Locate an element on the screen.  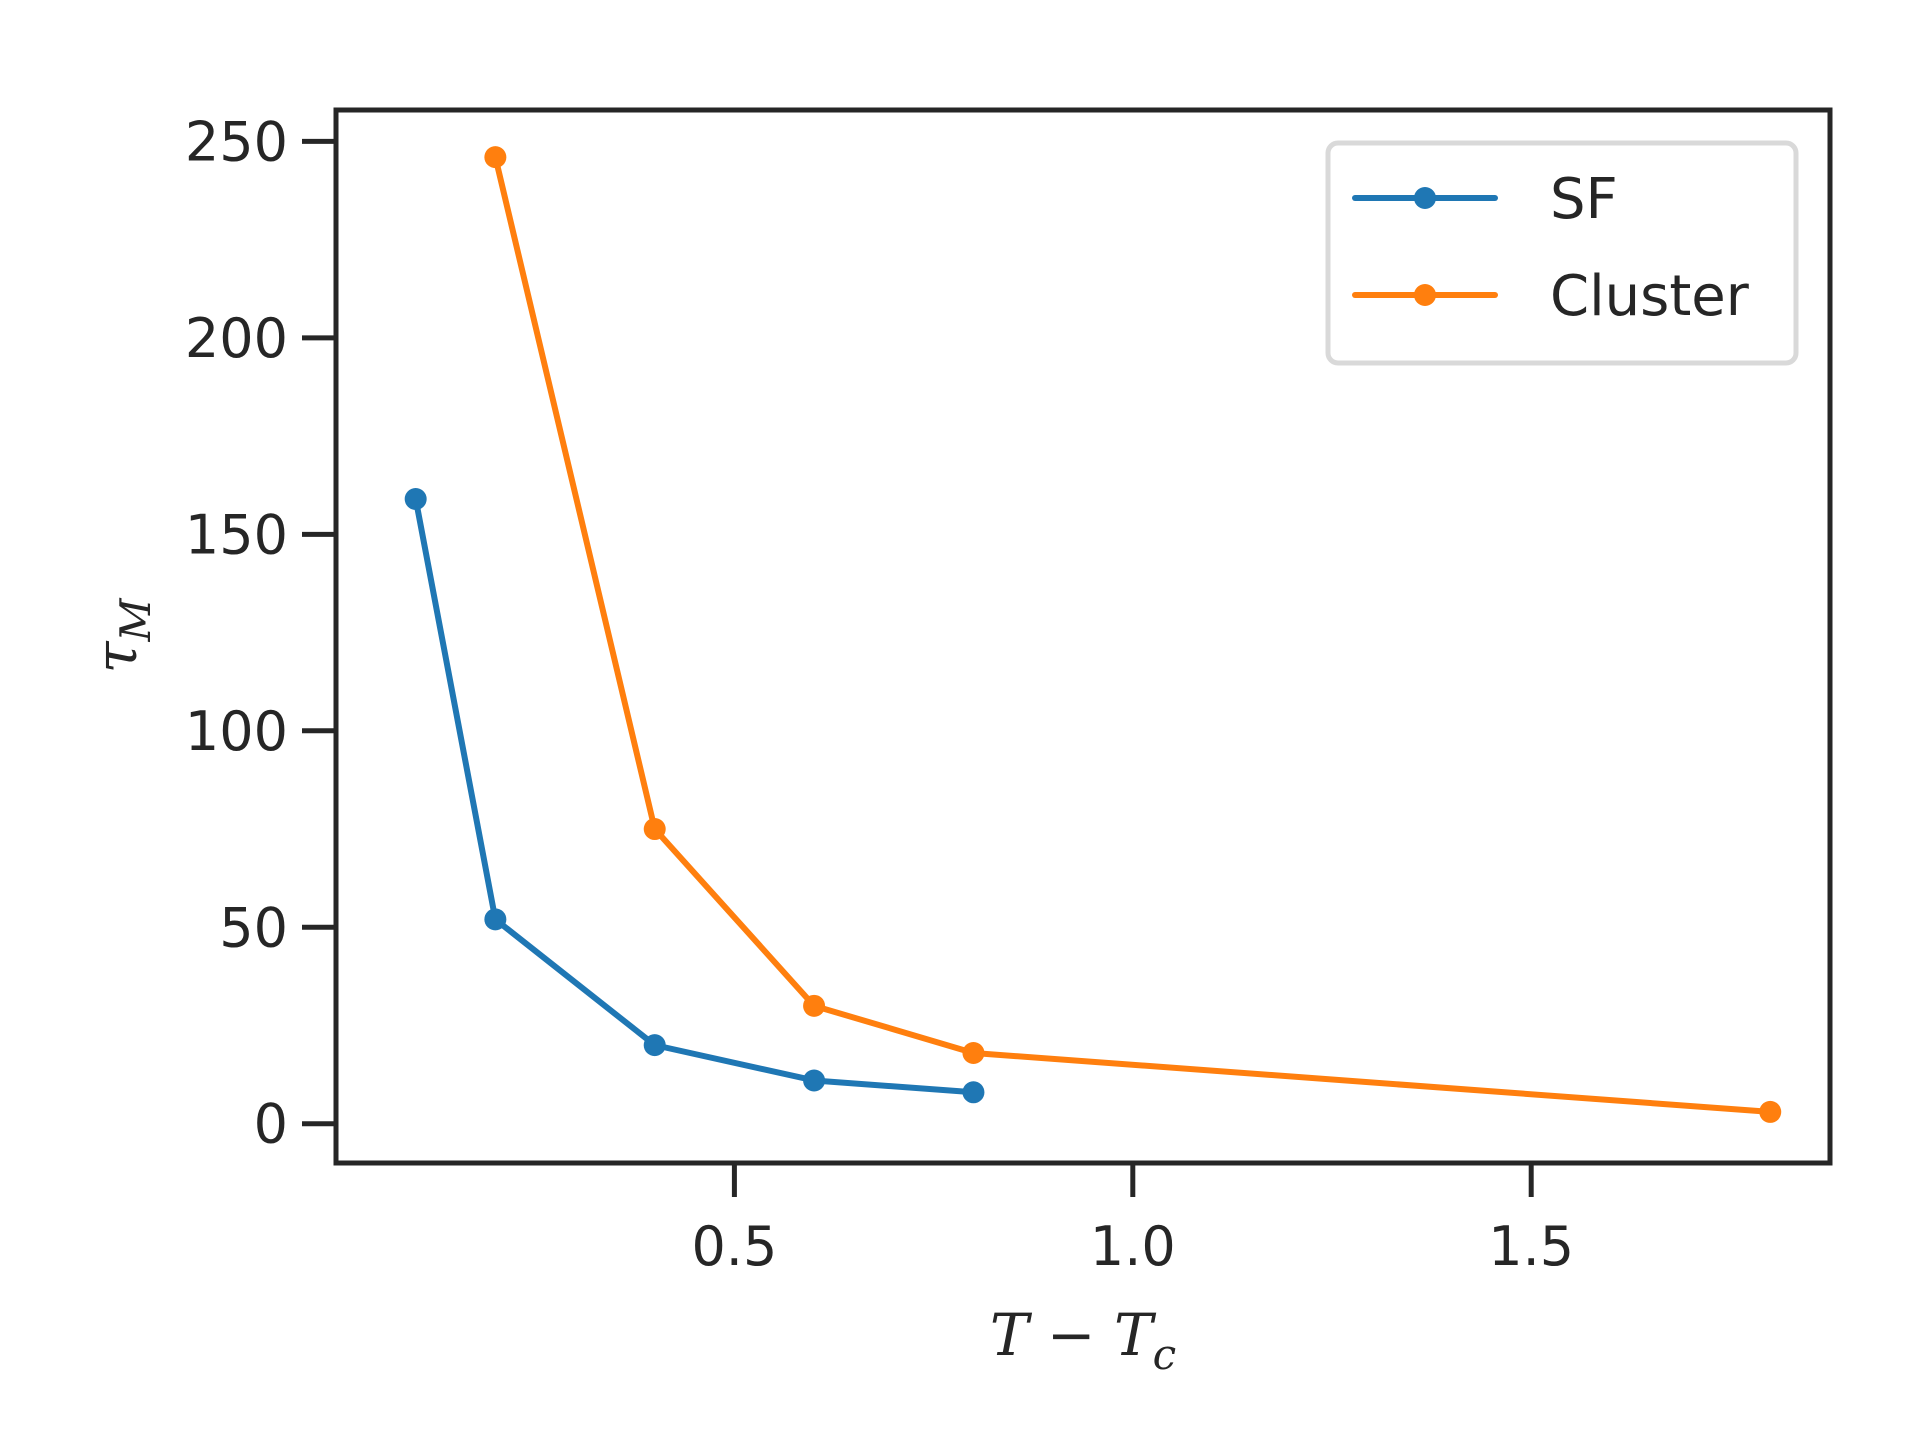
x-tick-label: 1.0 is located at coordinates (1133, 1246).